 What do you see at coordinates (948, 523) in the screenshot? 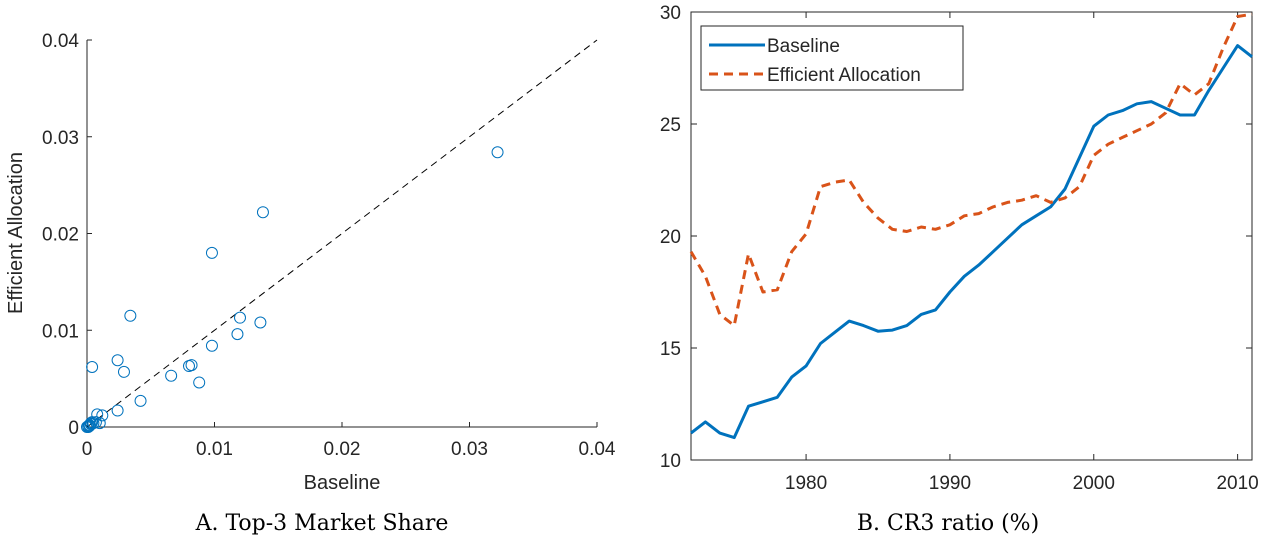
I see `panel-b-caption: B. CR3 ratio (%)` at bounding box center [948, 523].